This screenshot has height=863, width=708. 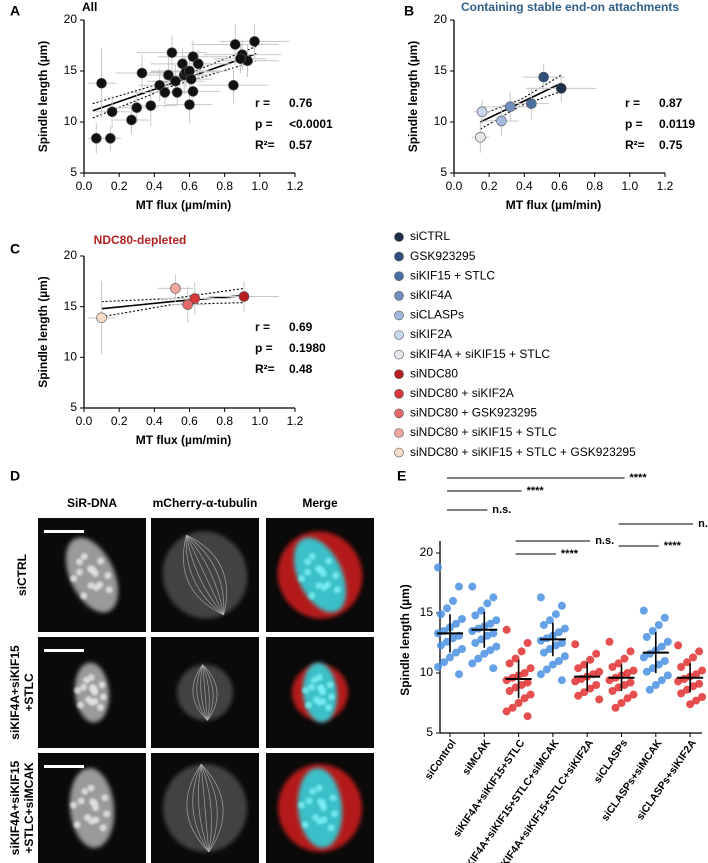 I want to click on y-tick-label: 20, so click(x=427, y=552).